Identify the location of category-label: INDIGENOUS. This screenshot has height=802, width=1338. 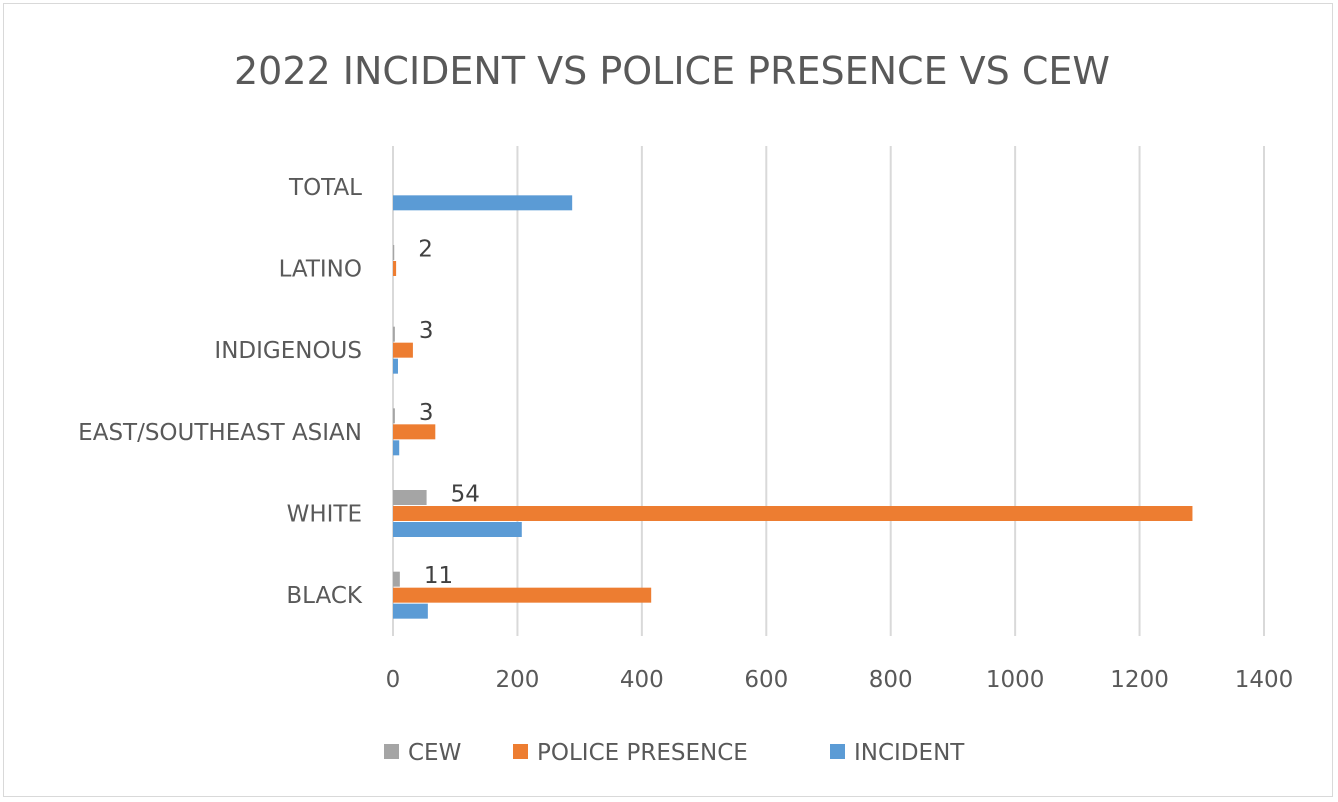
(288, 351).